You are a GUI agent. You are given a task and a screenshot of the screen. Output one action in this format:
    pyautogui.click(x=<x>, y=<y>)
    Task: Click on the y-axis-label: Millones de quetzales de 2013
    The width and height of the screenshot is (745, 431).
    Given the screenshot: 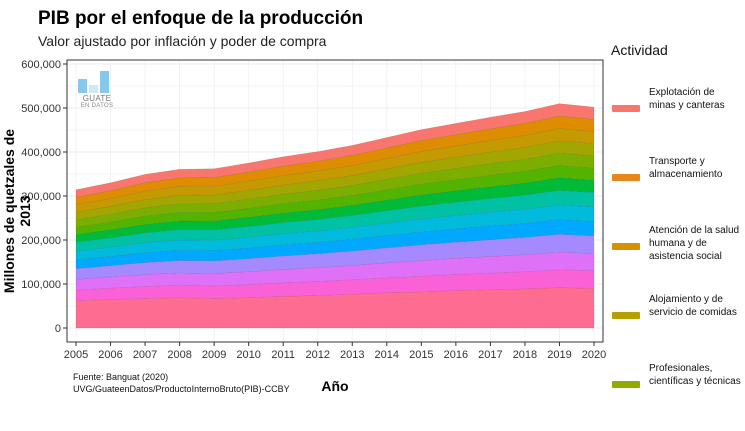 What is the action you would take?
    pyautogui.click(x=17, y=211)
    